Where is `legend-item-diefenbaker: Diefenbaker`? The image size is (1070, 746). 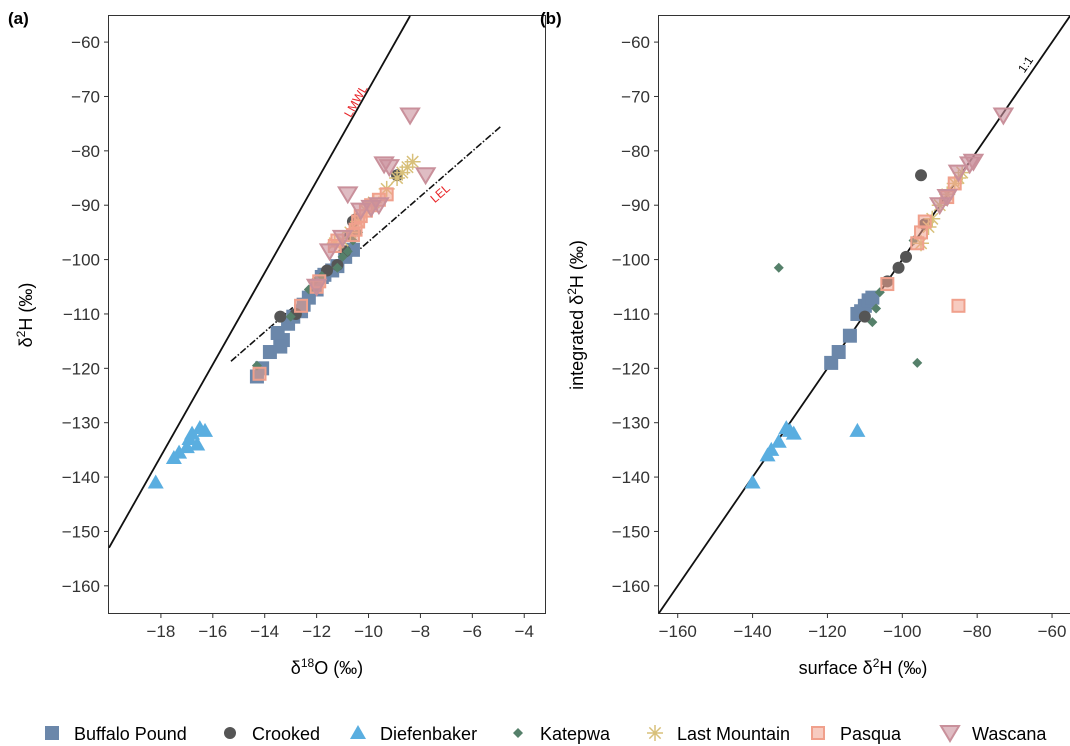
legend-item-diefenbaker: Diefenbaker is located at coordinates (413, 734).